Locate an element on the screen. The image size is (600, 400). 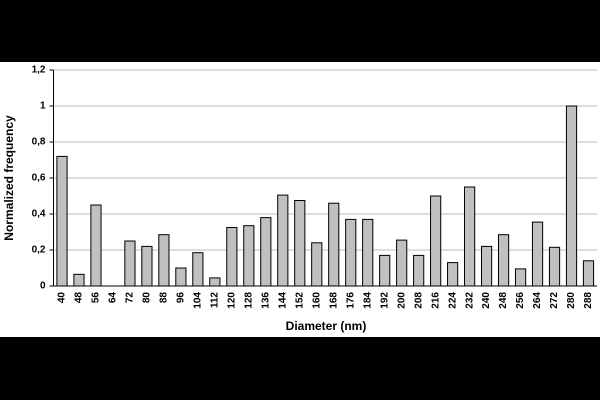
x-tick-label: 120 is located at coordinates (231, 300).